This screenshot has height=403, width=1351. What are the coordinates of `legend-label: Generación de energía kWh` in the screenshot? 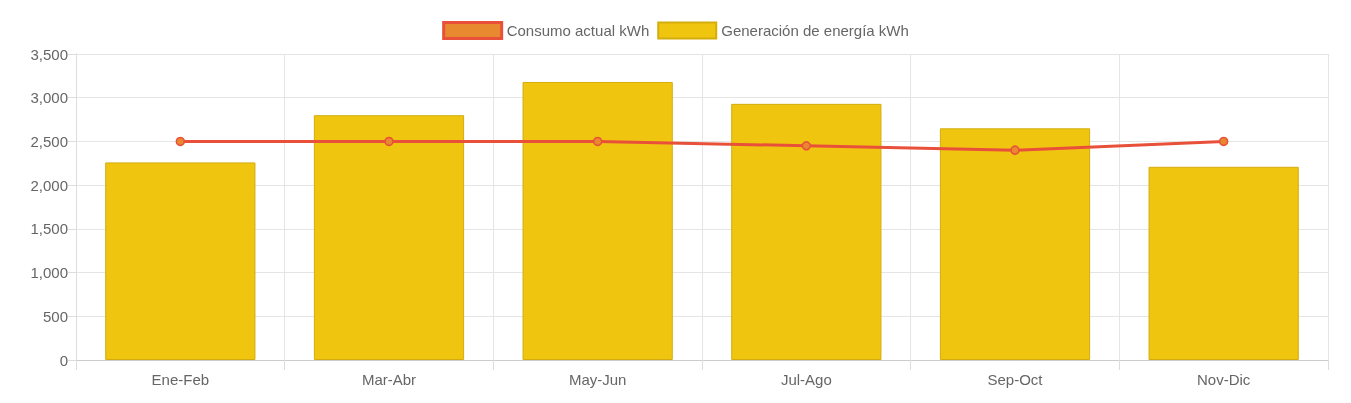 It's located at (815, 30).